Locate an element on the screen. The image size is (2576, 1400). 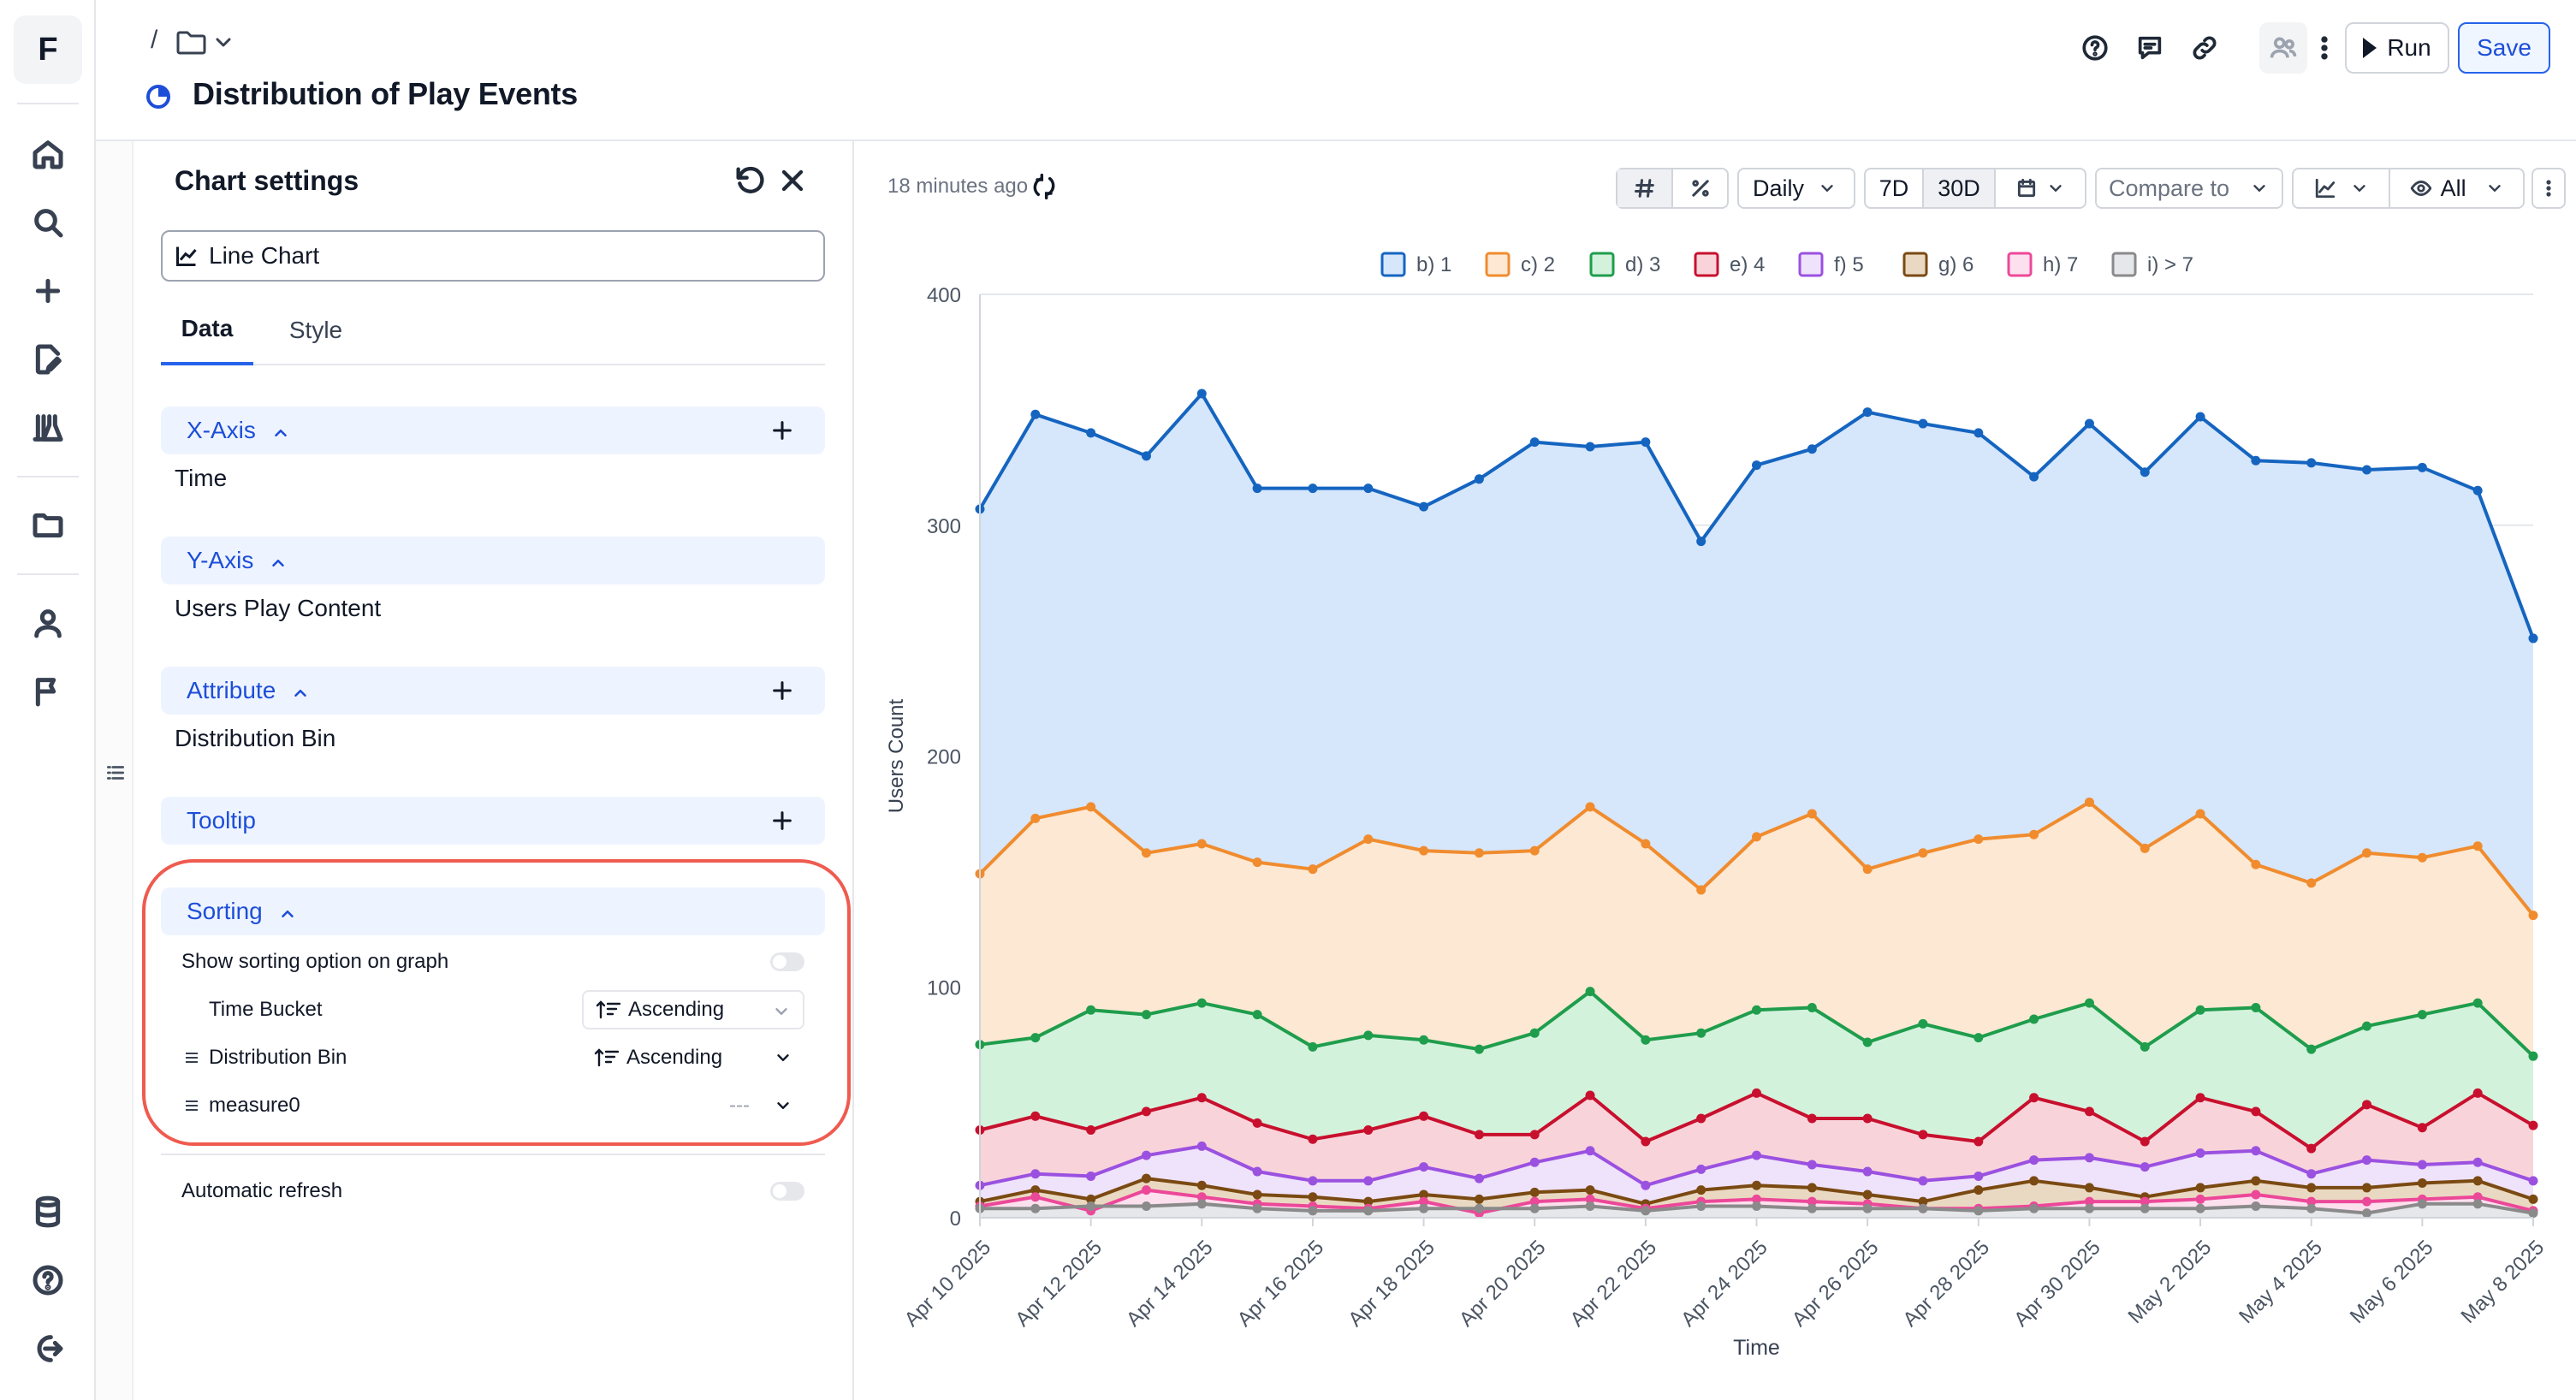
breadcrumb-folder is located at coordinates (209, 43).